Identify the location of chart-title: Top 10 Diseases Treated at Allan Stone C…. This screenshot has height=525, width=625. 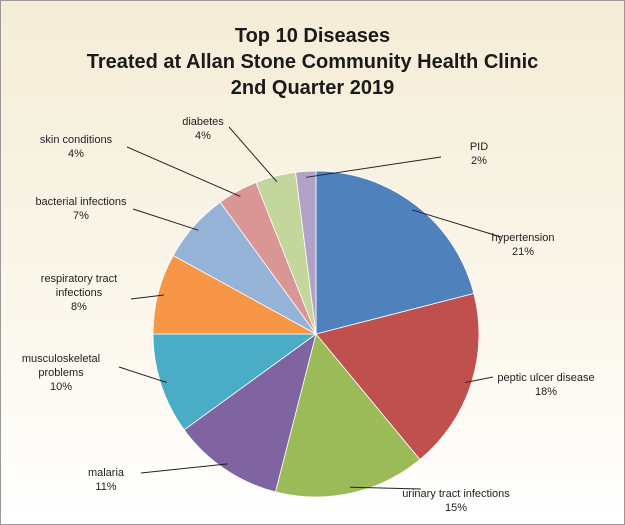
(312, 62).